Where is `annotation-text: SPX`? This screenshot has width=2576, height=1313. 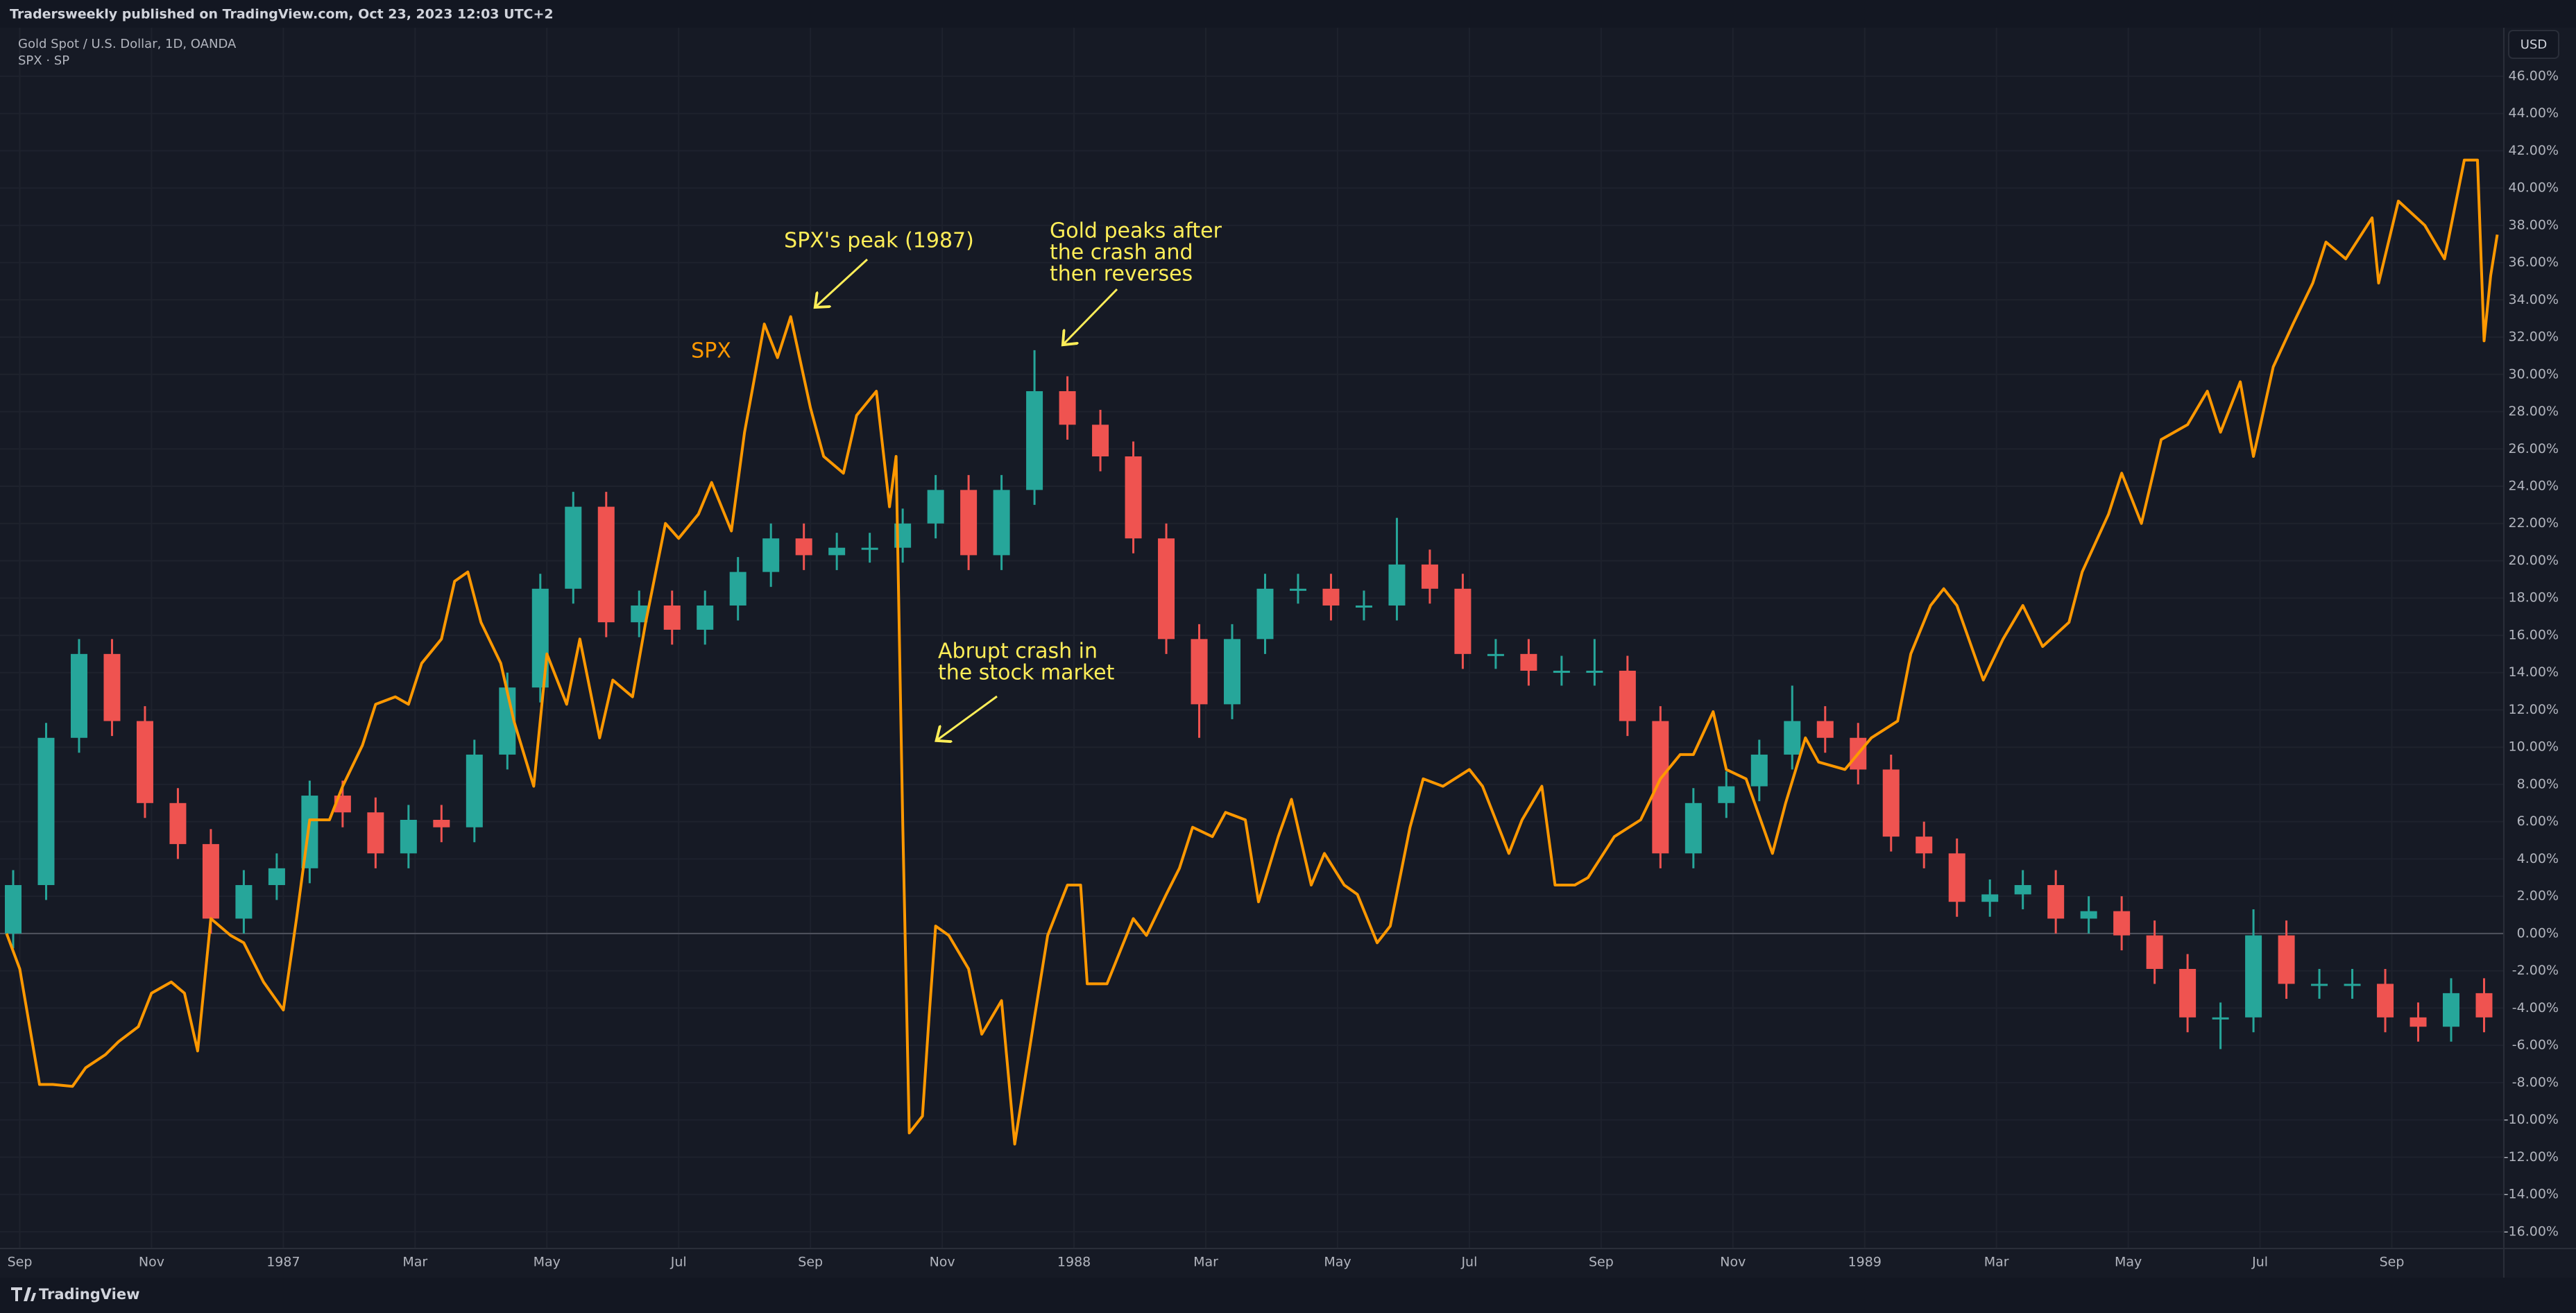
annotation-text: SPX is located at coordinates (711, 351).